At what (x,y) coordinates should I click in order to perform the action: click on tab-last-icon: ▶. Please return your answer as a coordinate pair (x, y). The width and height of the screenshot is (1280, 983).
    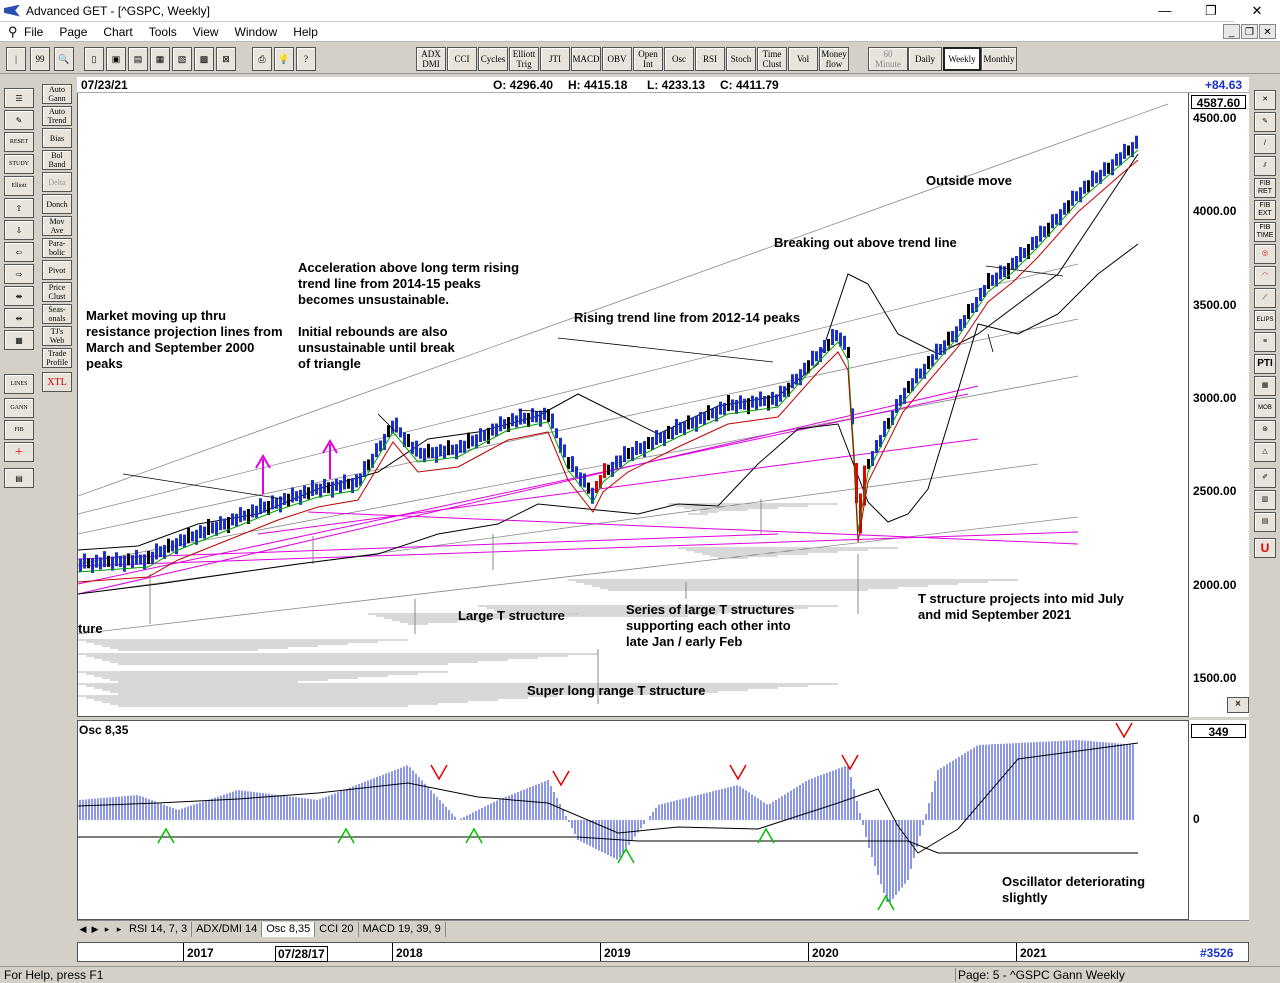
    Looking at the image, I should click on (95, 928).